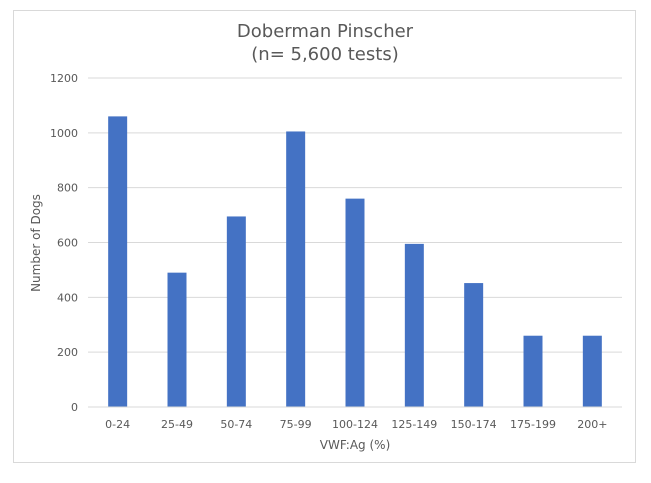  I want to click on x-tick-label: 75-99, so click(296, 424).